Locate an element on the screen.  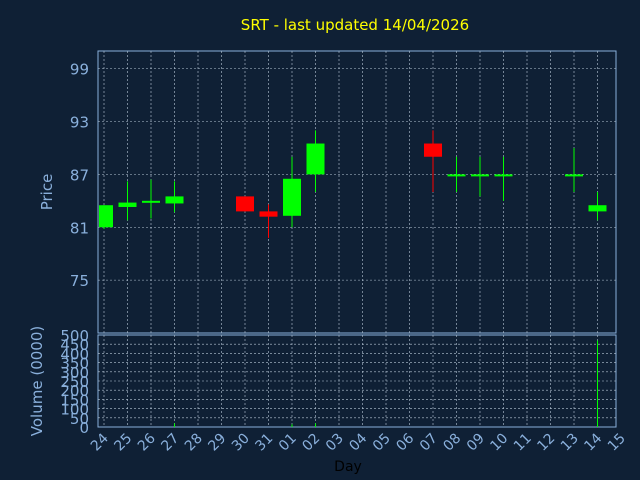
price-axis-label: Price is located at coordinates (47, 192).